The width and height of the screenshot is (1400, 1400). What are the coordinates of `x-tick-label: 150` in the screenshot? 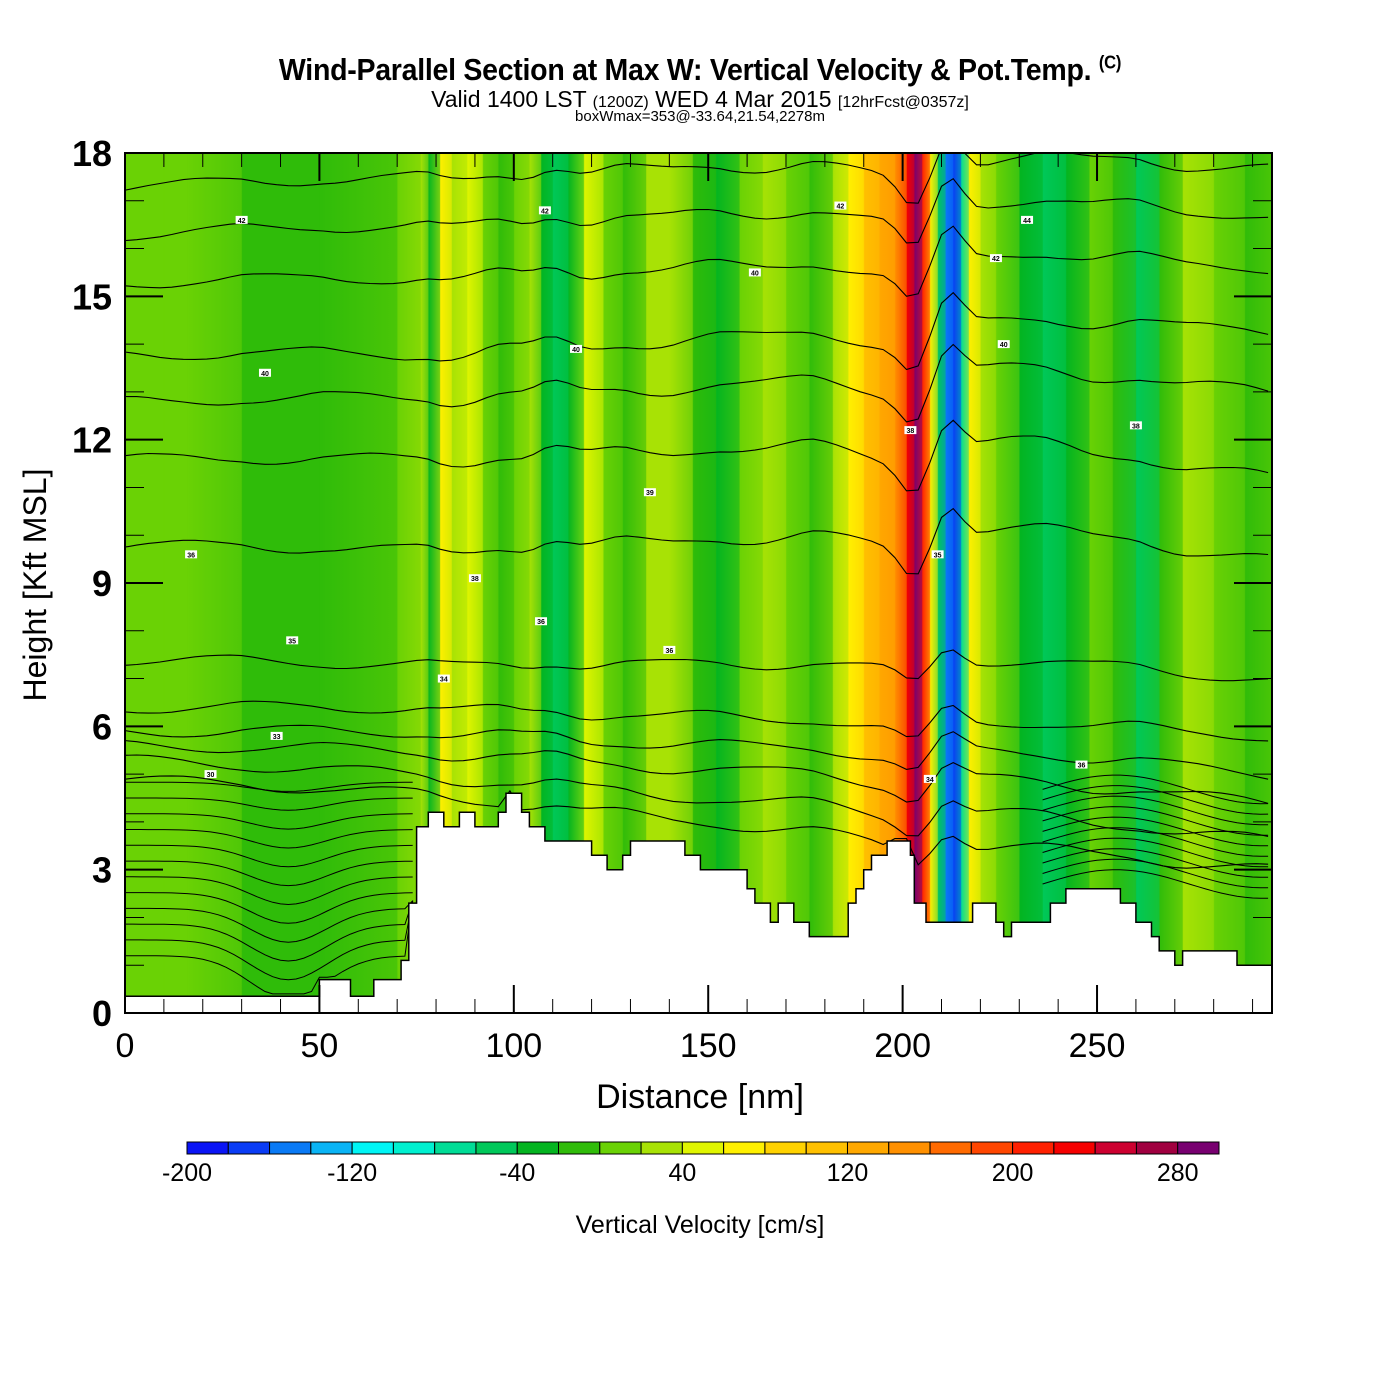 It's located at (708, 1046).